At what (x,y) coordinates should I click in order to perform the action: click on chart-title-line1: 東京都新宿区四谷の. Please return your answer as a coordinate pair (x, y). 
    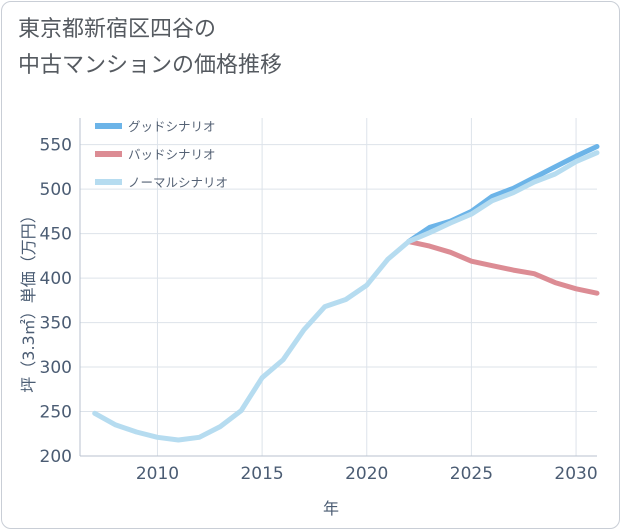
    Looking at the image, I should click on (117, 29).